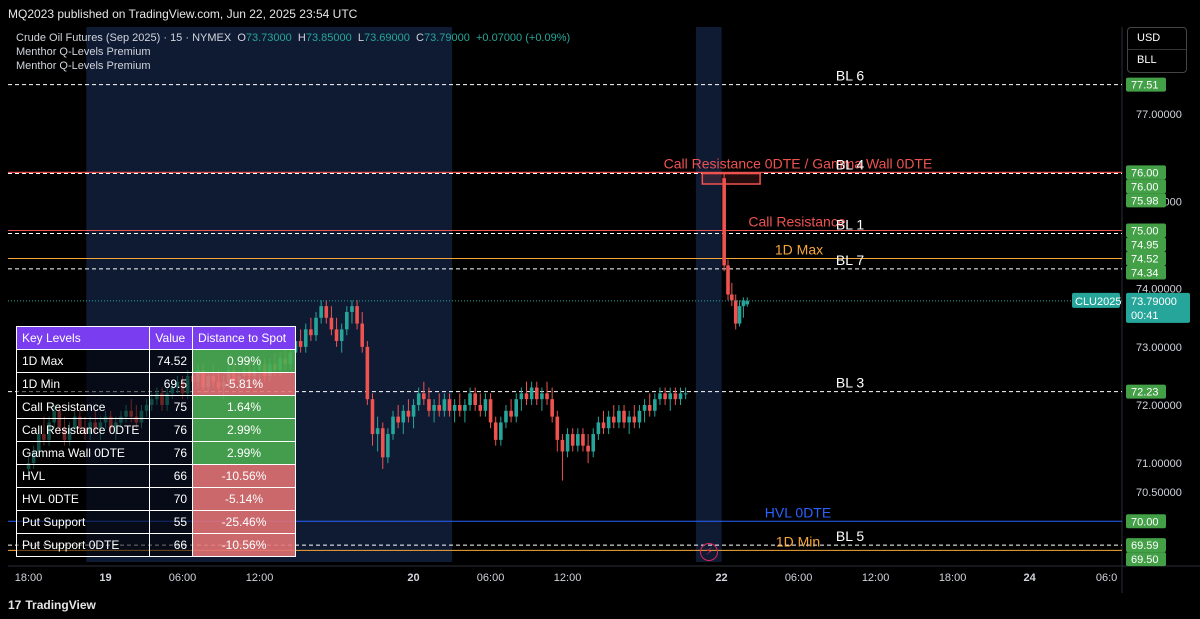 Image resolution: width=1200 pixels, height=619 pixels. I want to click on price-tag-label: 70.00, so click(1145, 522).